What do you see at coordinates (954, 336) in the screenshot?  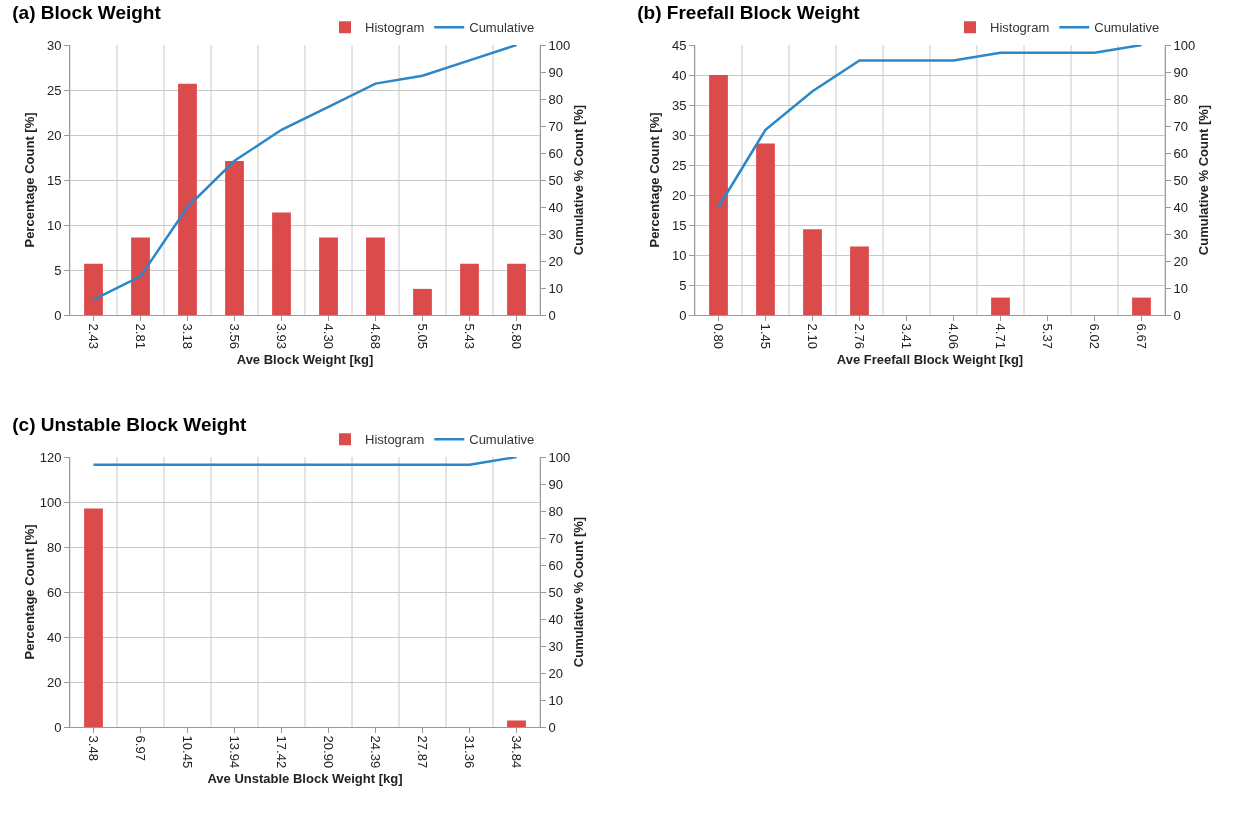 I see `x-tick-label: 4.06` at bounding box center [954, 336].